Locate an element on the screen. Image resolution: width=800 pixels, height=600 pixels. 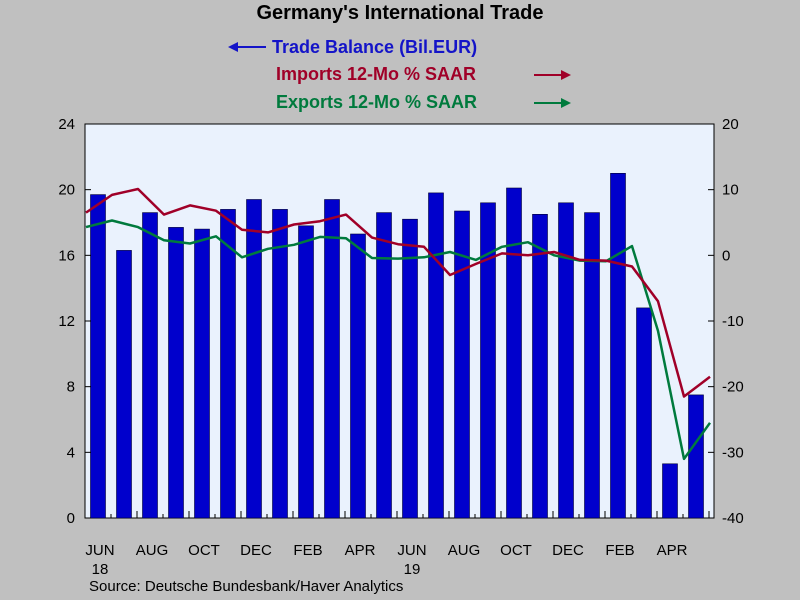
legend-item-imports: Imports 12-Mo % SAAR is located at coordinates (423, 74).